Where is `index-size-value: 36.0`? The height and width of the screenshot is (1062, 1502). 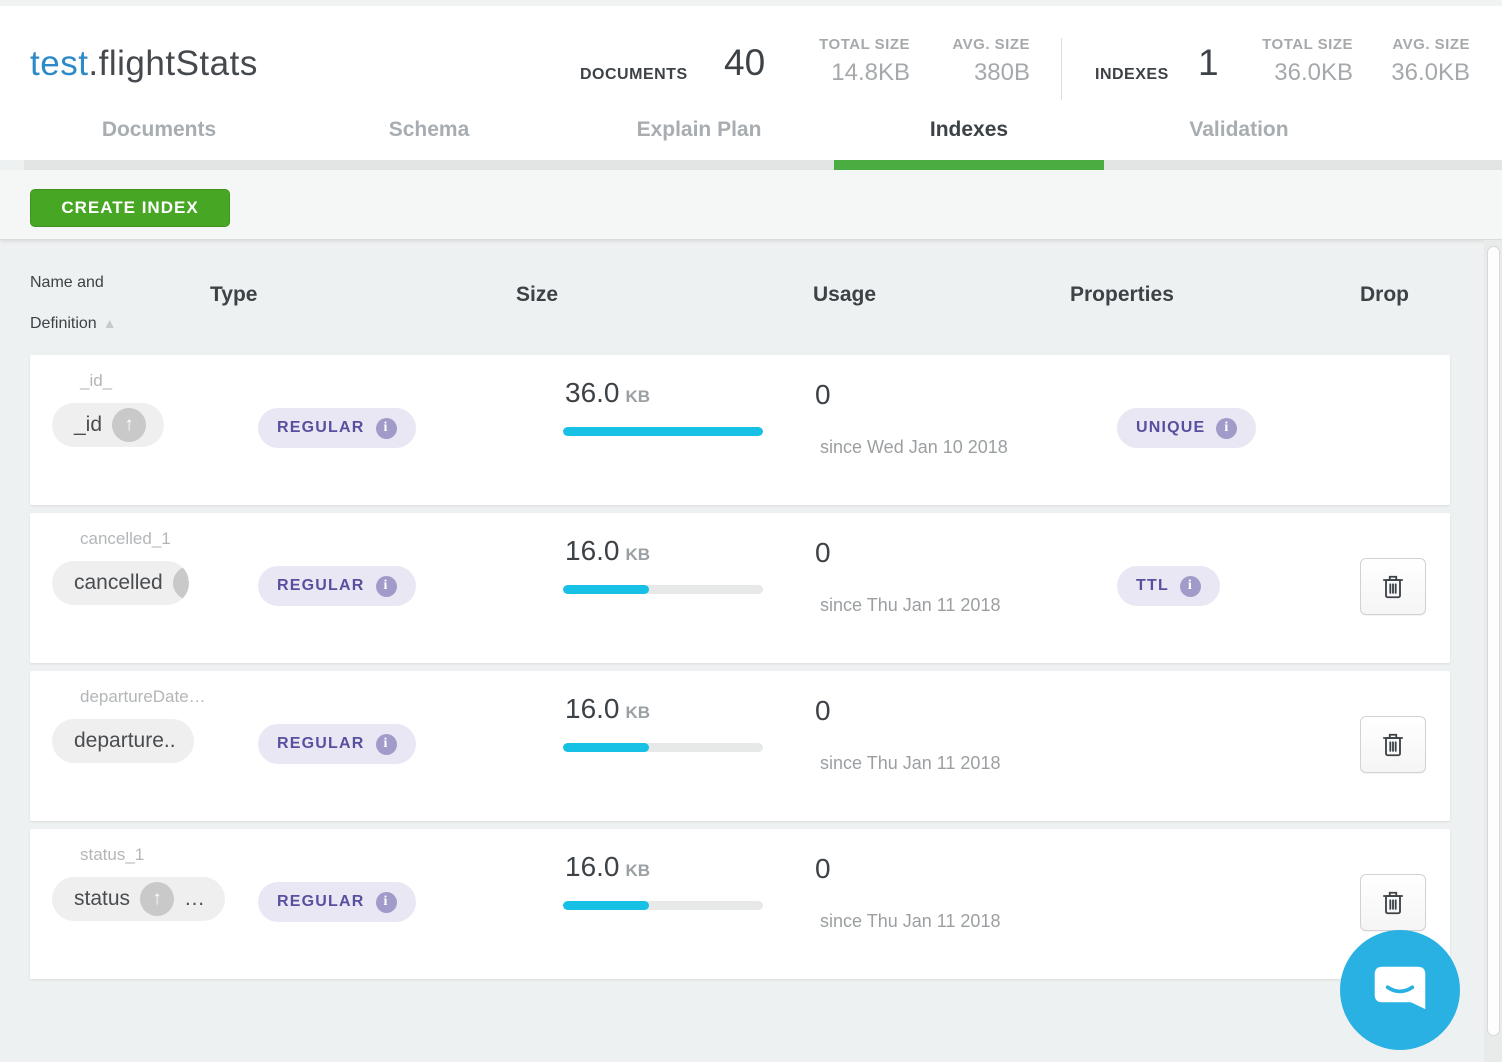
index-size-value: 36.0 is located at coordinates (592, 392).